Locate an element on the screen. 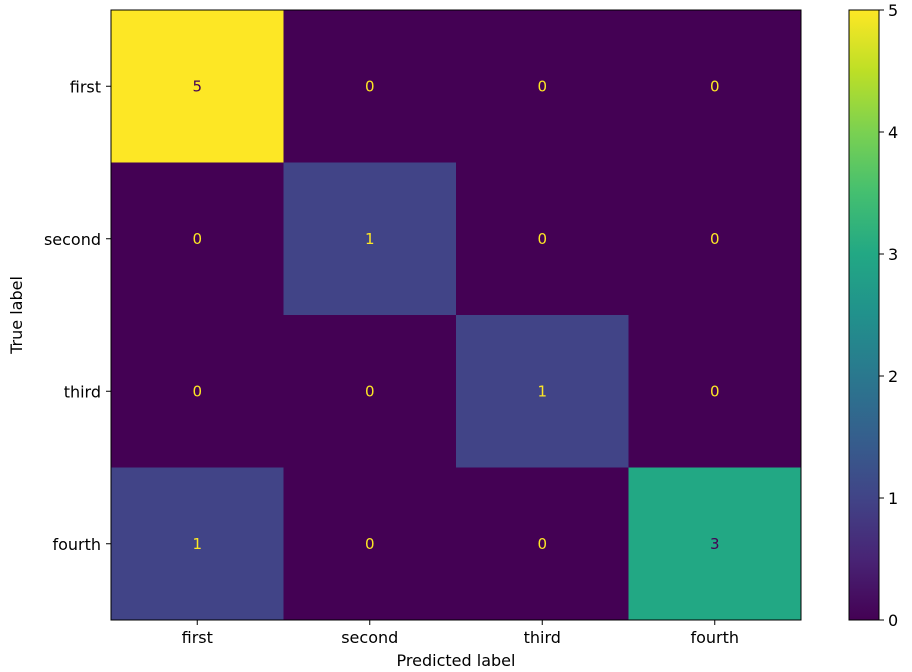 The width and height of the screenshot is (912, 672). colorbar-tick-label: 4 is located at coordinates (893, 132).